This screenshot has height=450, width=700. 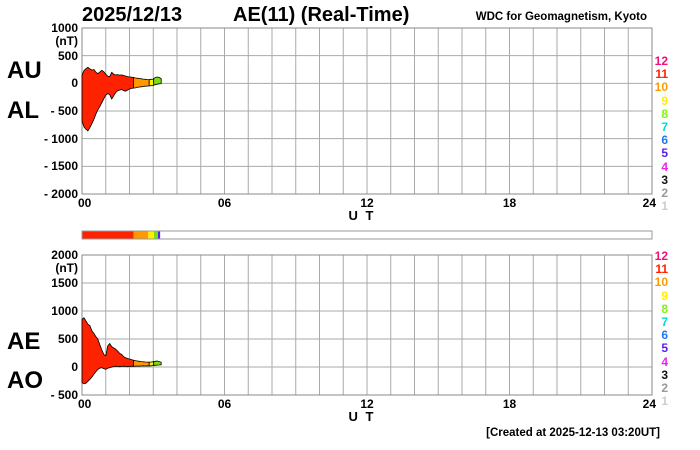 What do you see at coordinates (24, 70) in the screenshot?
I see `axis-label-au: AU` at bounding box center [24, 70].